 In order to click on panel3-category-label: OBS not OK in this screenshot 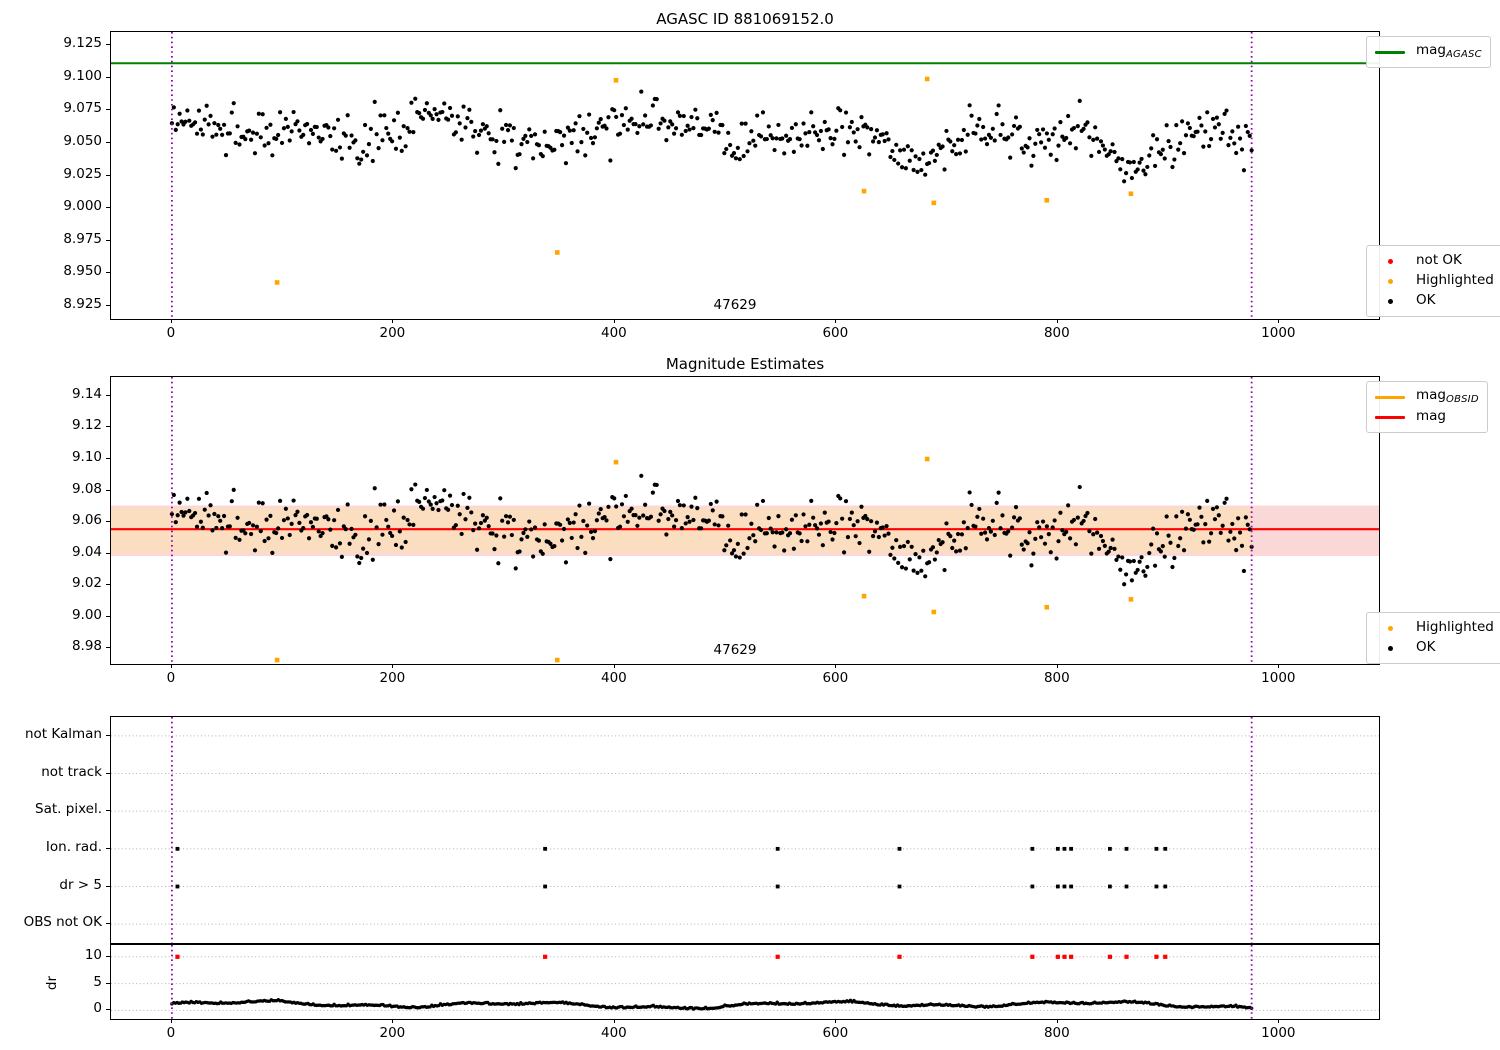, I will do `click(62, 922)`.